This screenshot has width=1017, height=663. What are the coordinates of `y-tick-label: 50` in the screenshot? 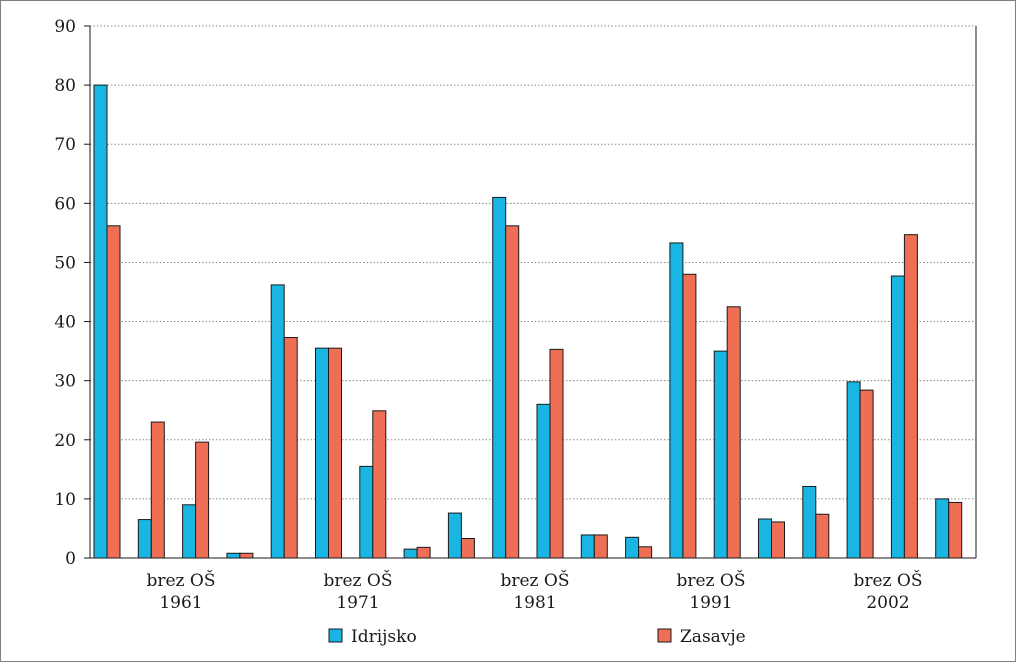 It's located at (65, 263).